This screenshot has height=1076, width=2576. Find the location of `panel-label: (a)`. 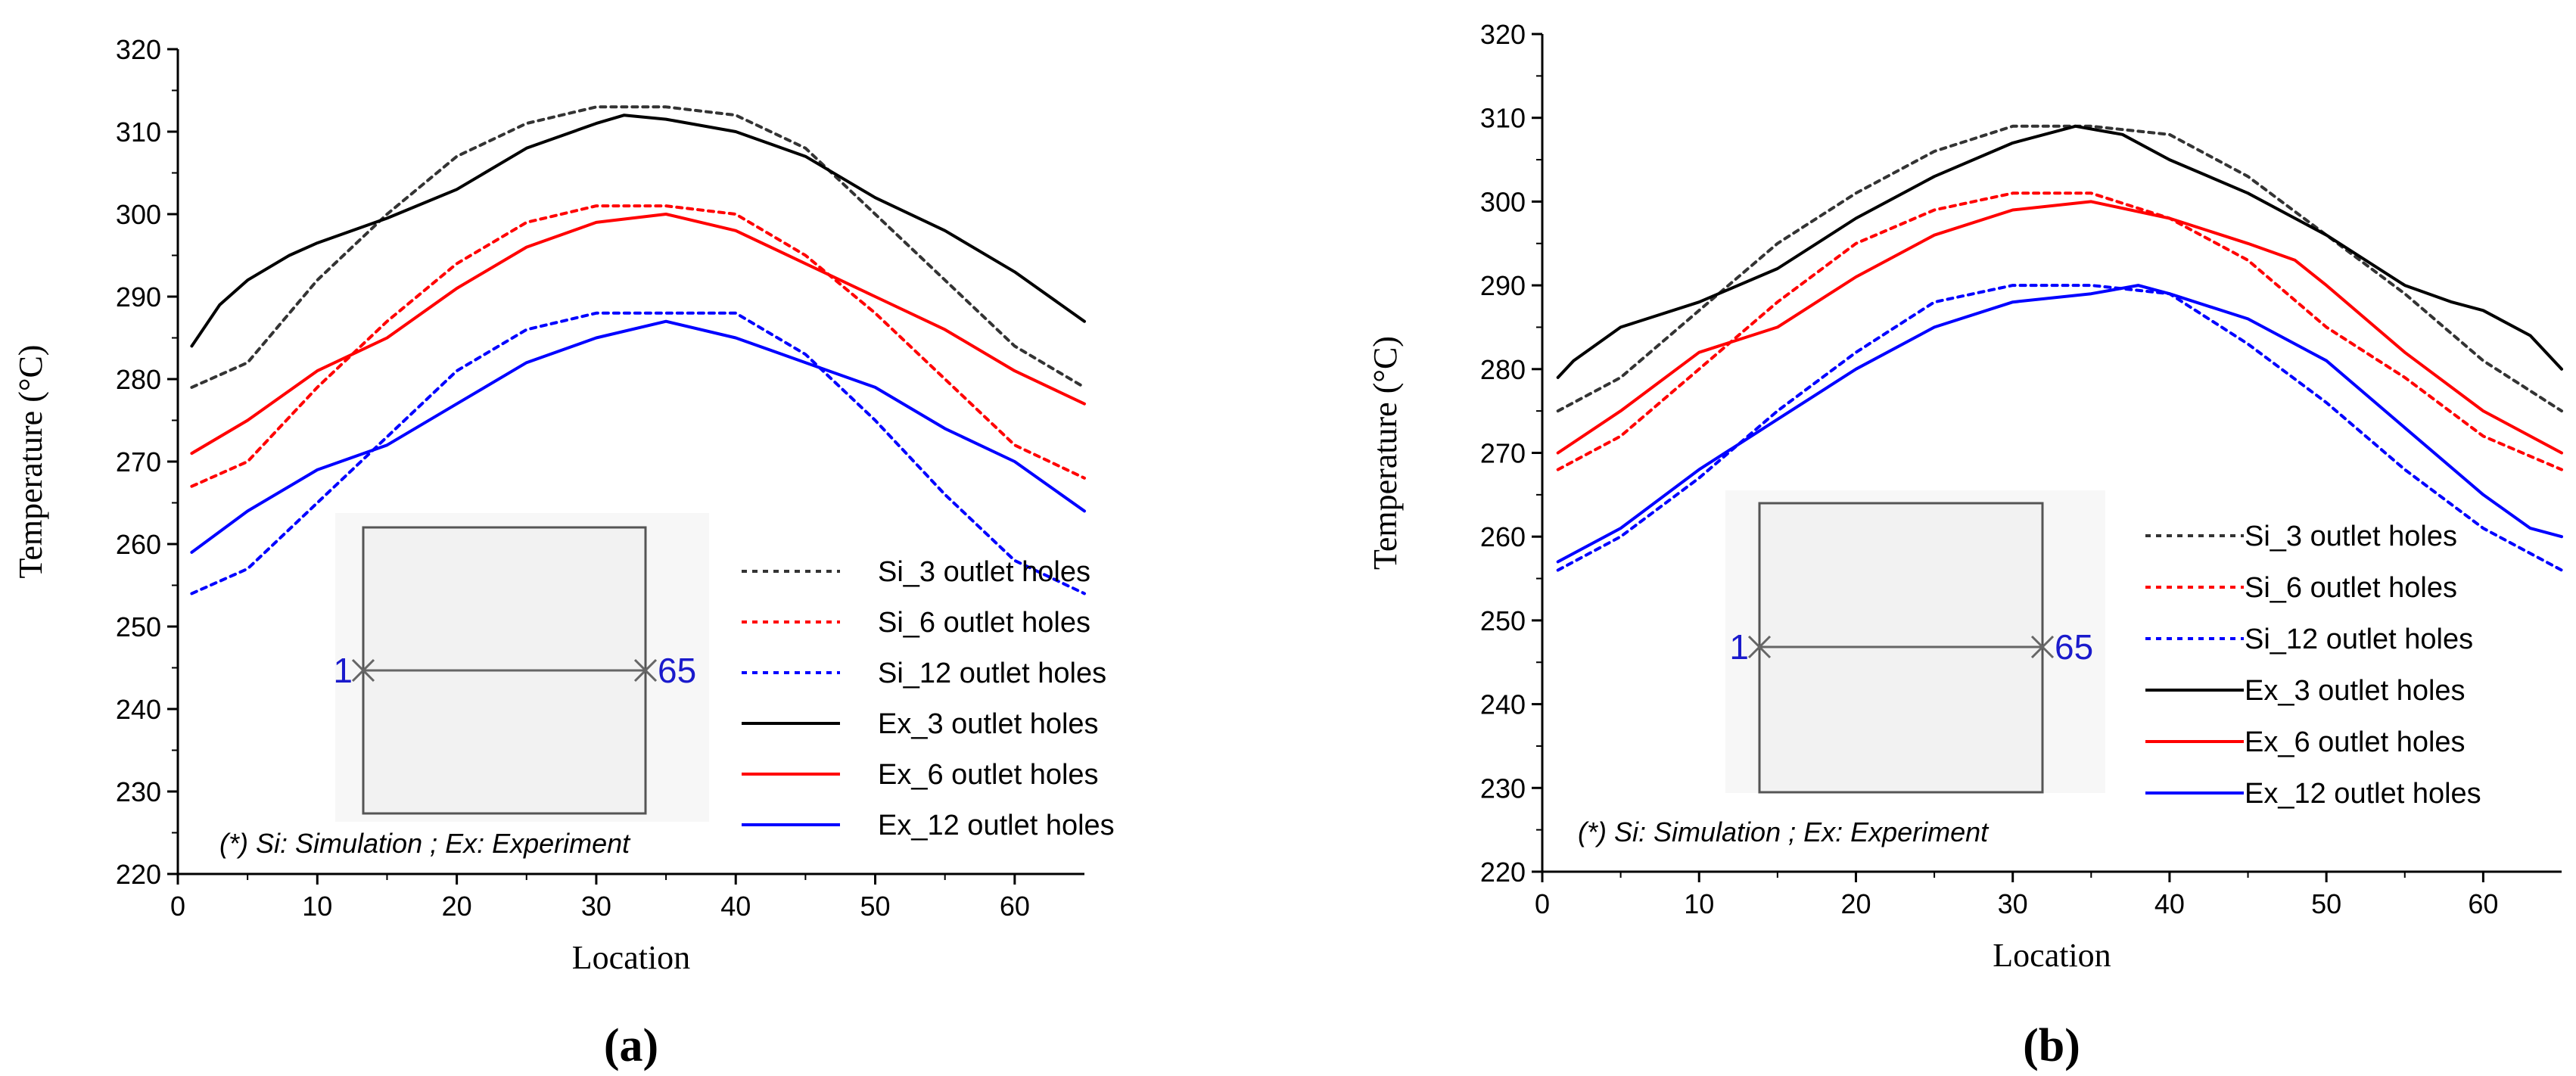

panel-label: (a) is located at coordinates (631, 1045).